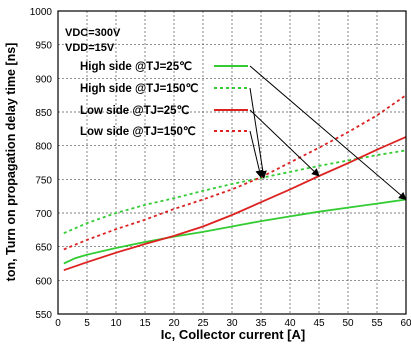  Describe the element at coordinates (43, 79) in the screenshot. I see `y-tick-label: 900` at that location.